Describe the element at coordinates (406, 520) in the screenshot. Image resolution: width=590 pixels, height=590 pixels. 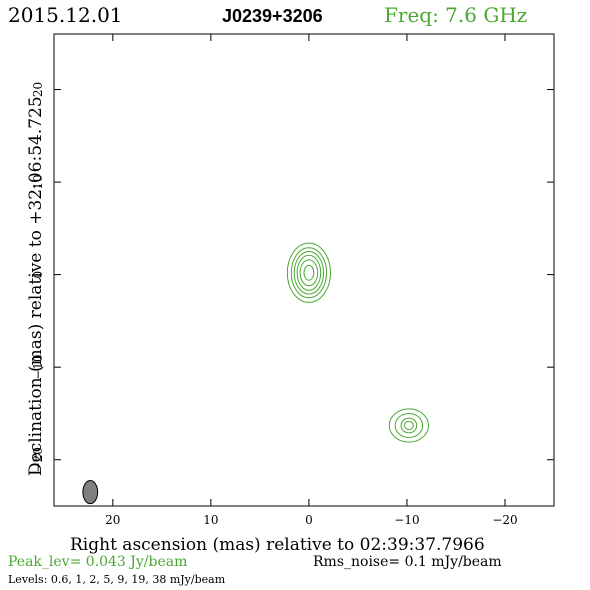
I see `x-tick-label: −10` at that location.